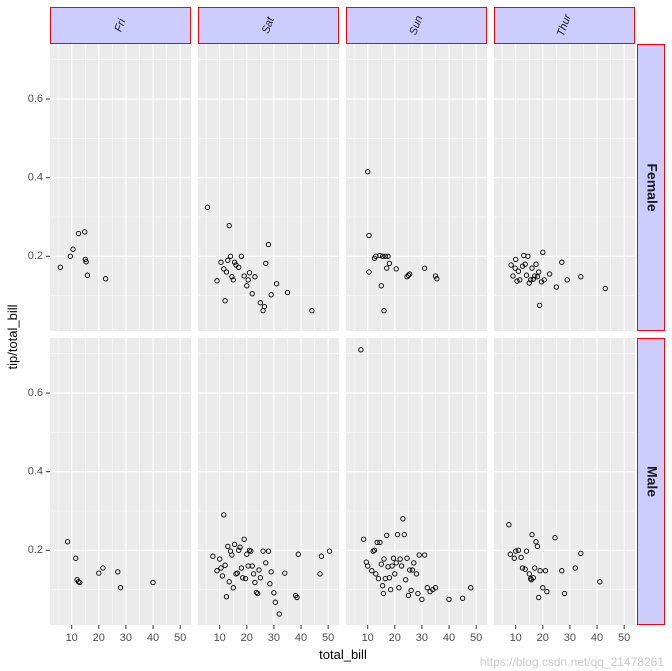  Describe the element at coordinates (343, 654) in the screenshot. I see `x-axis-title: total_bill` at that location.